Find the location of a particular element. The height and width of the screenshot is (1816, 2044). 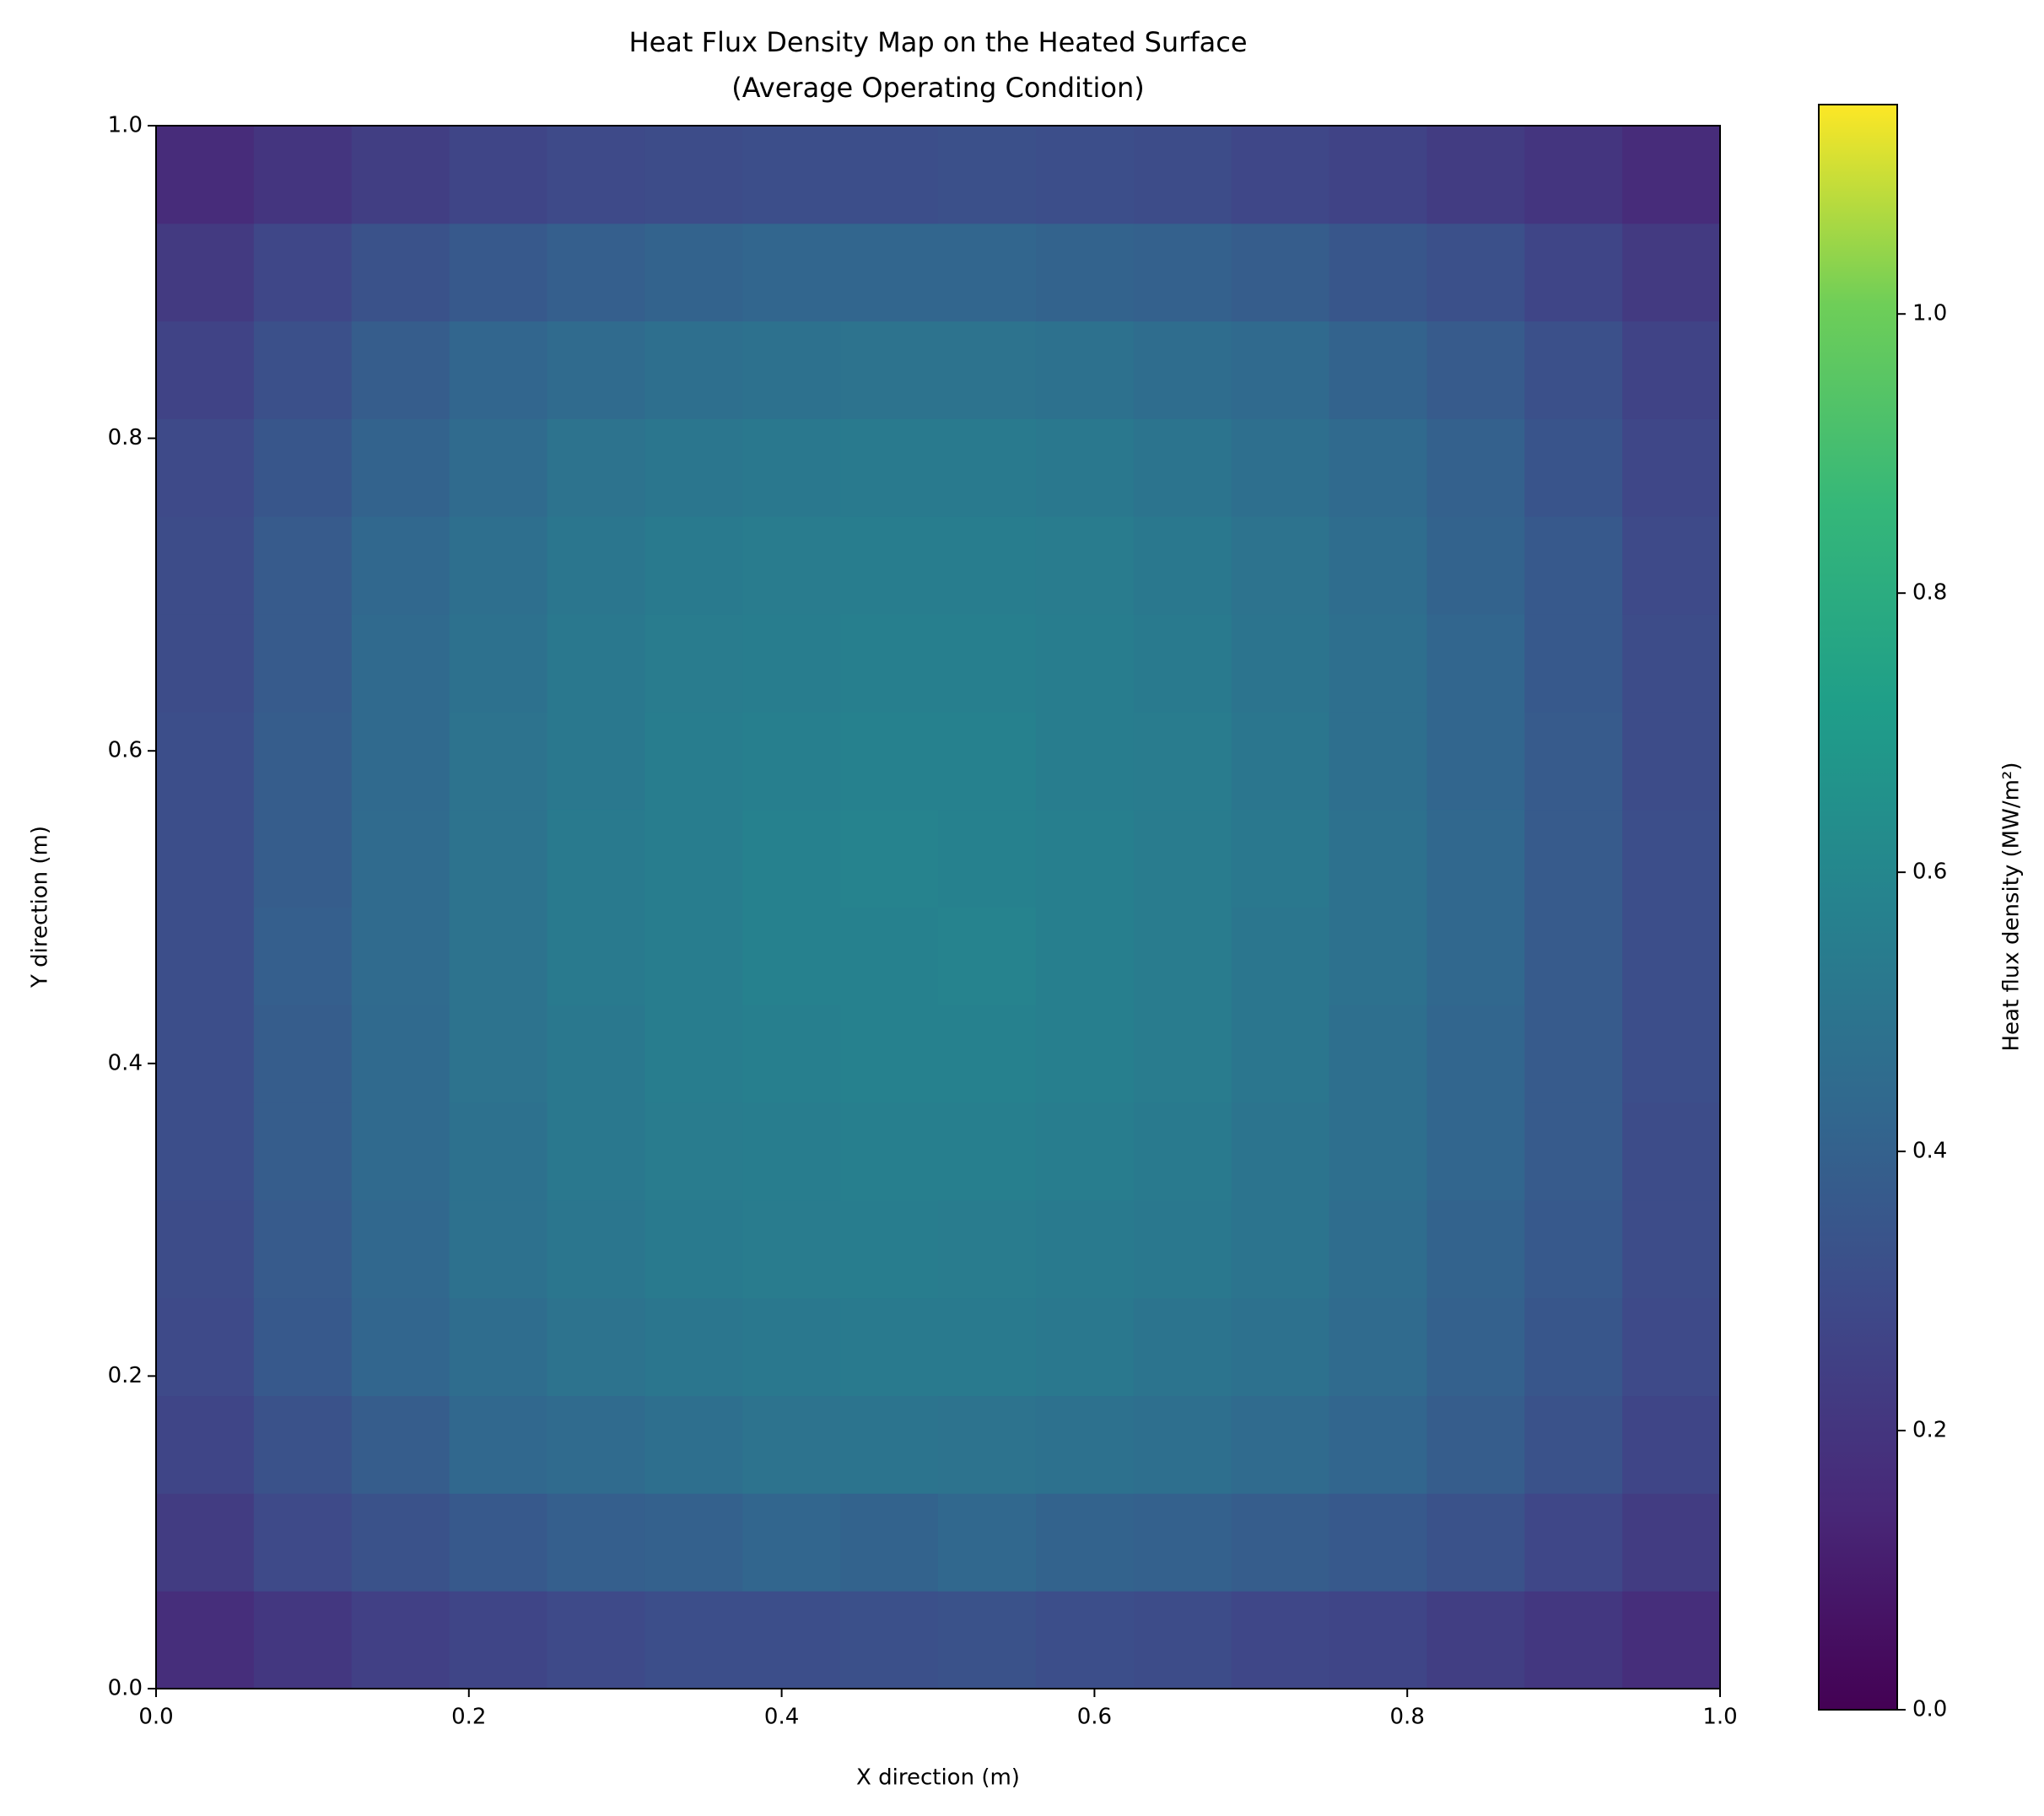

x-tick-label: 1.0 is located at coordinates (1720, 1717).